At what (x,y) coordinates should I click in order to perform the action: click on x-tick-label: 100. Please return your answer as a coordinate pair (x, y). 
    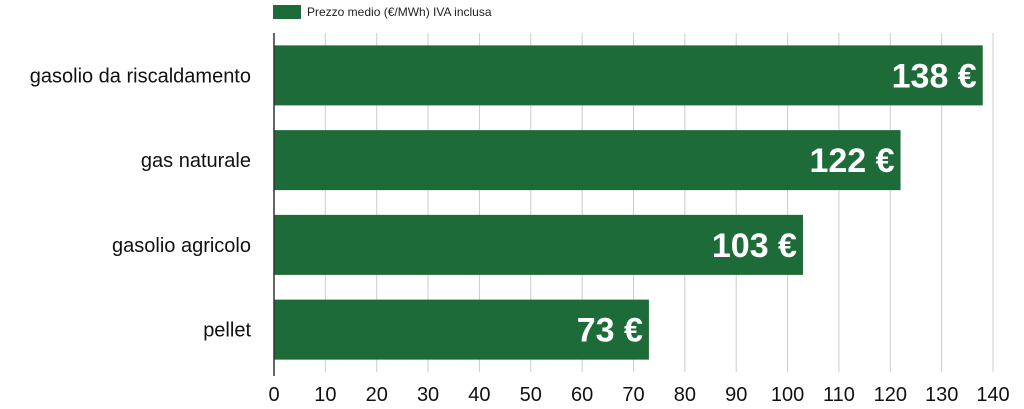
    Looking at the image, I should click on (787, 395).